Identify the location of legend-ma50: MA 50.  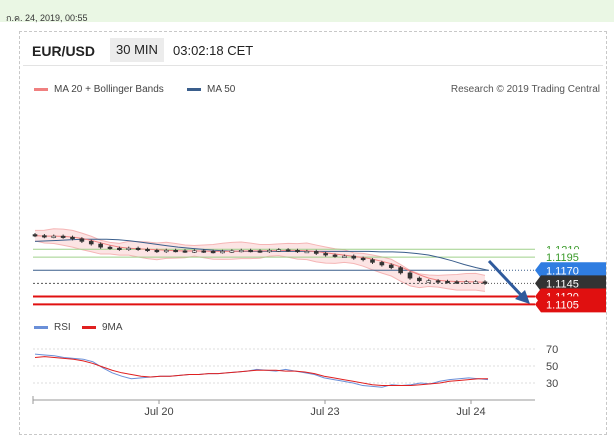
(211, 89).